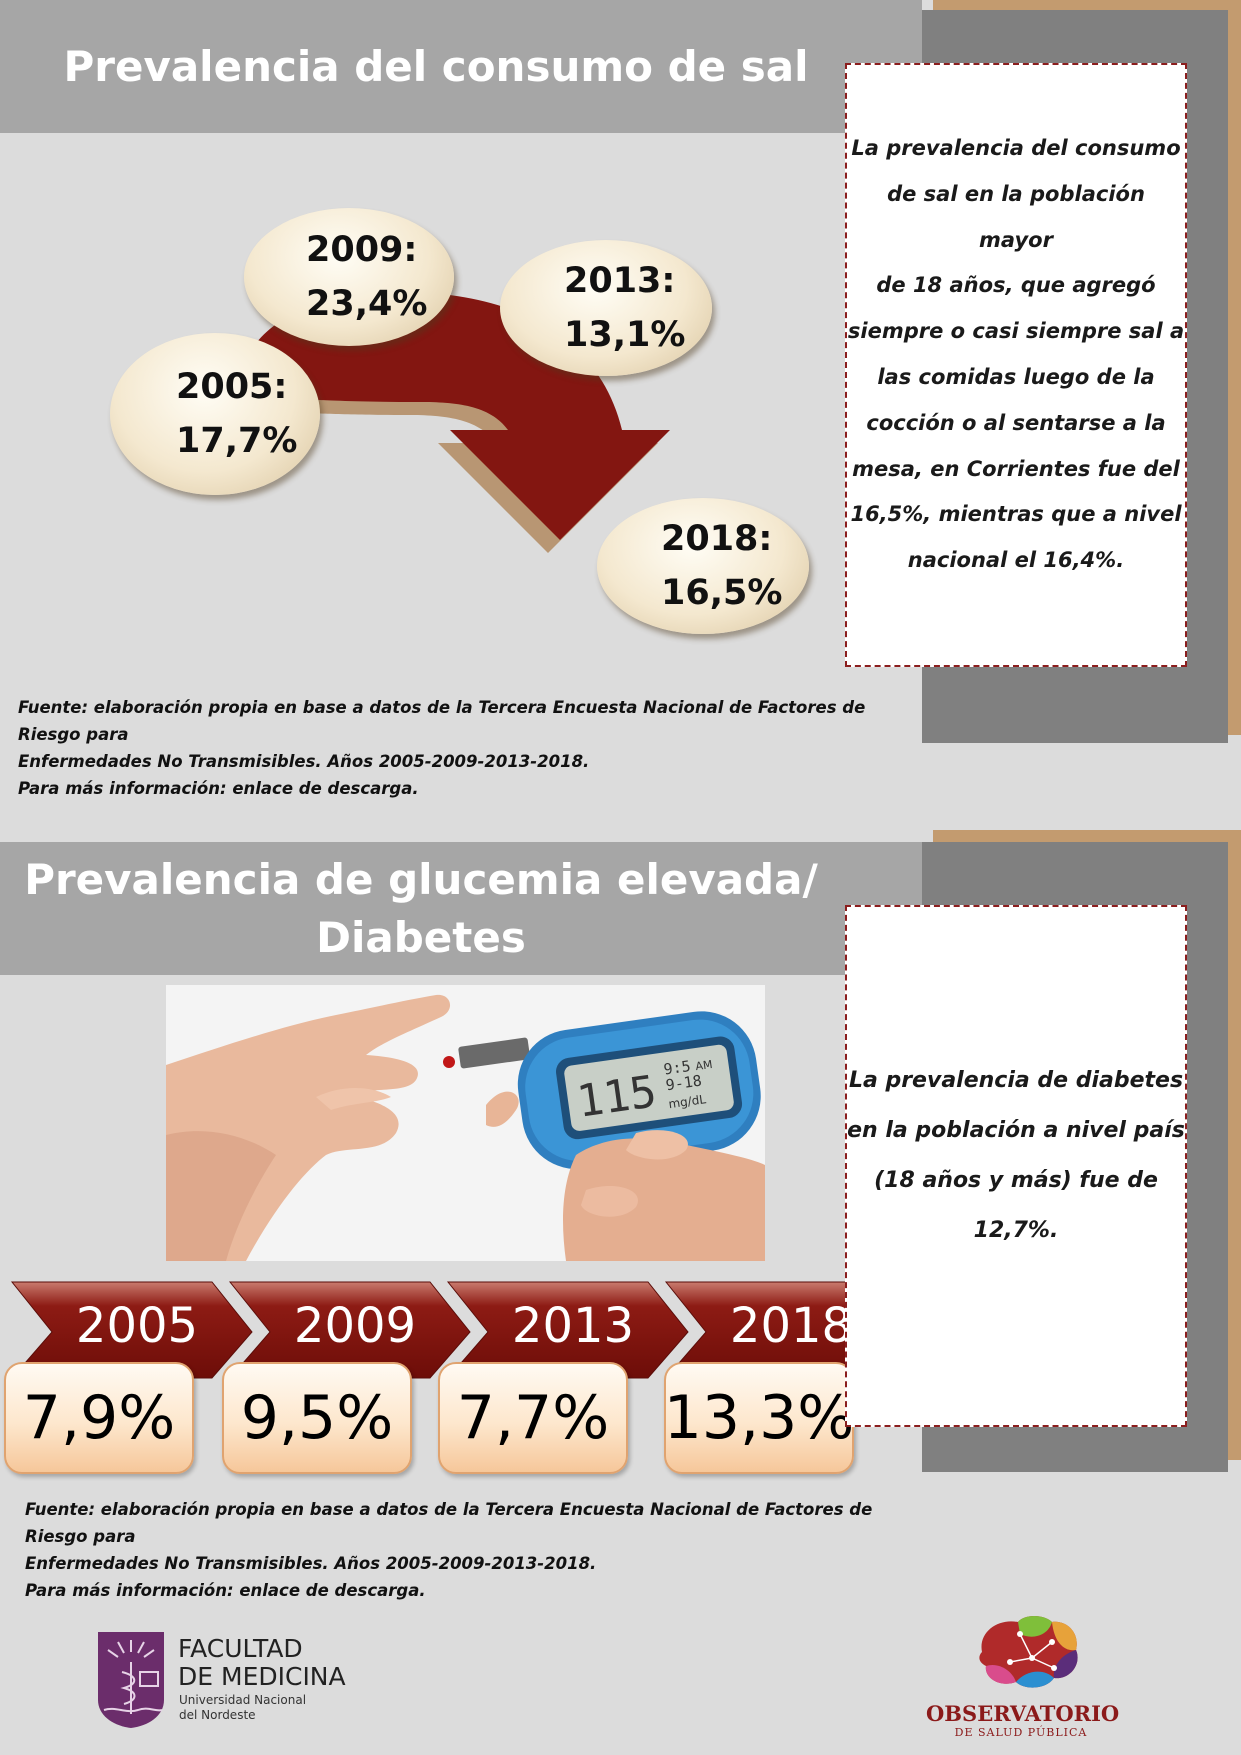 This screenshot has width=1241, height=1755. I want to click on facultad-line4: del Nordeste, so click(217, 1715).